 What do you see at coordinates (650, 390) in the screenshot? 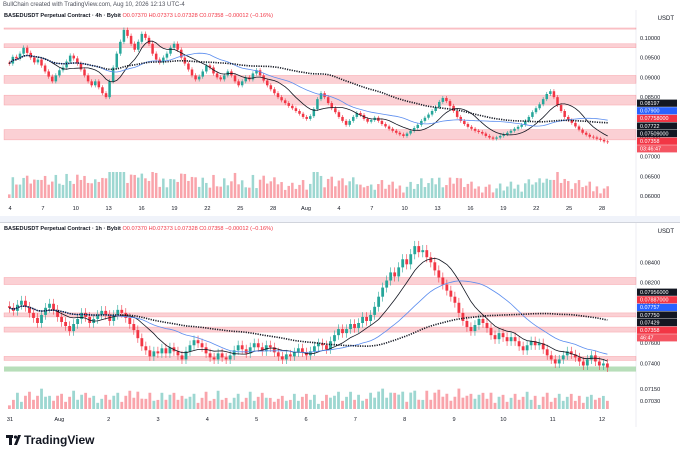
I see `y-axis-tick-label: 0.07150` at bounding box center [650, 390].